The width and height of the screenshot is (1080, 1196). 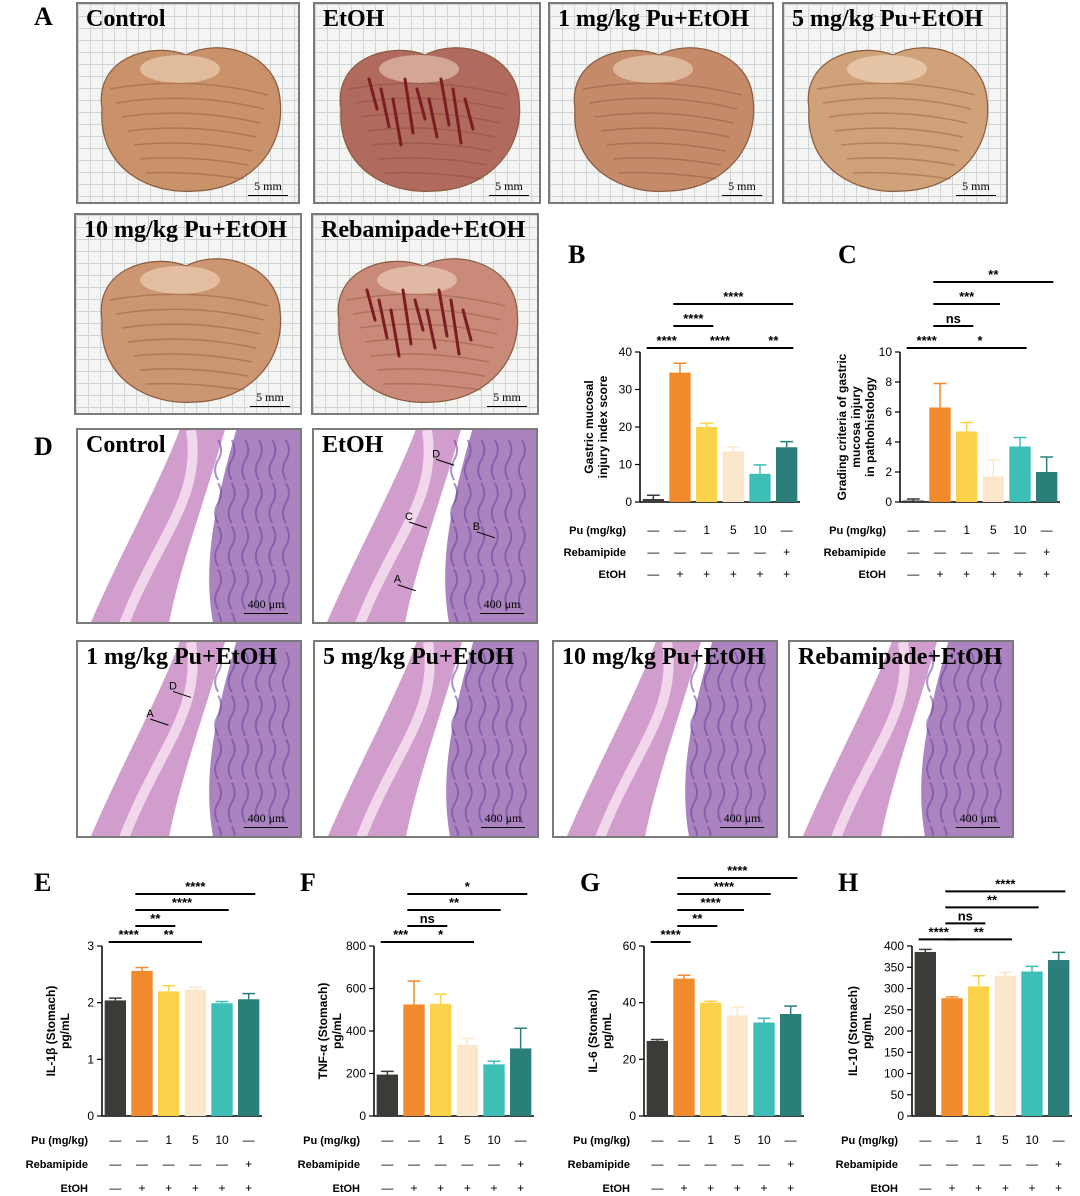 What do you see at coordinates (354, 19) in the screenshot?
I see `photo-title: EtOH` at bounding box center [354, 19].